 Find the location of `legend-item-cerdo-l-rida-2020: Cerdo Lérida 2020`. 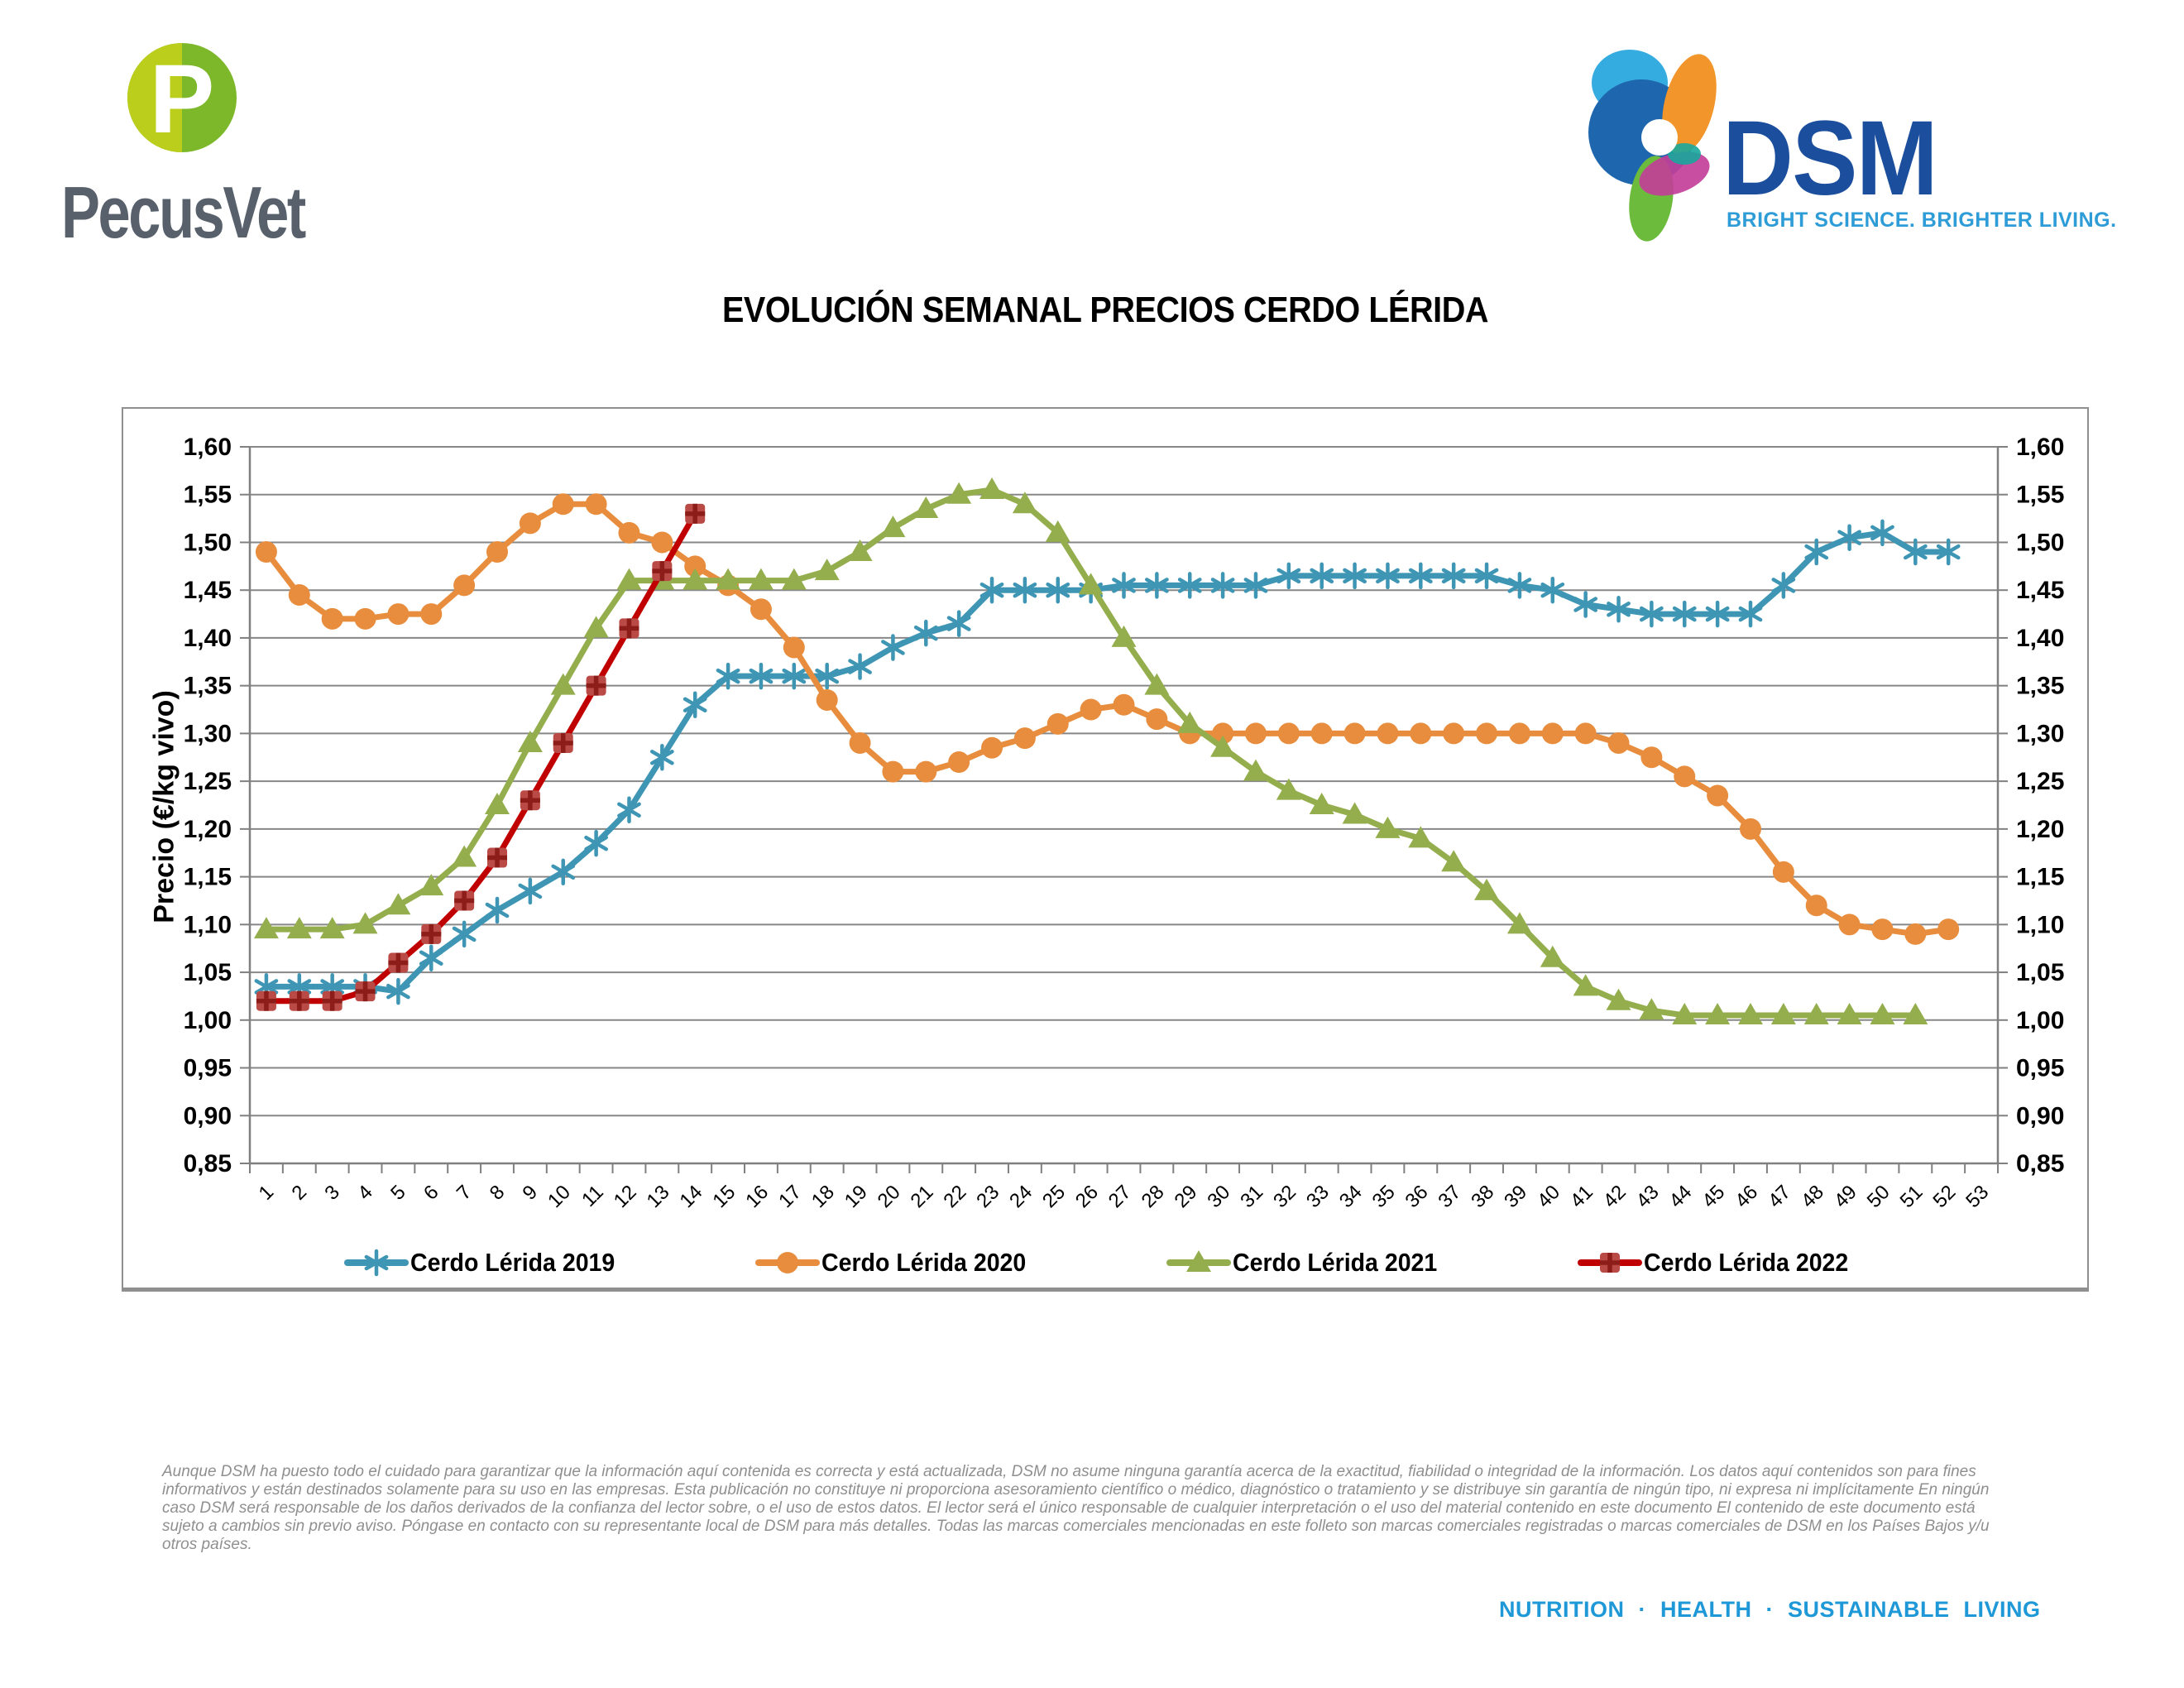

legend-item-cerdo-l-rida-2020: Cerdo Lérida 2020 is located at coordinates (899, 1263).